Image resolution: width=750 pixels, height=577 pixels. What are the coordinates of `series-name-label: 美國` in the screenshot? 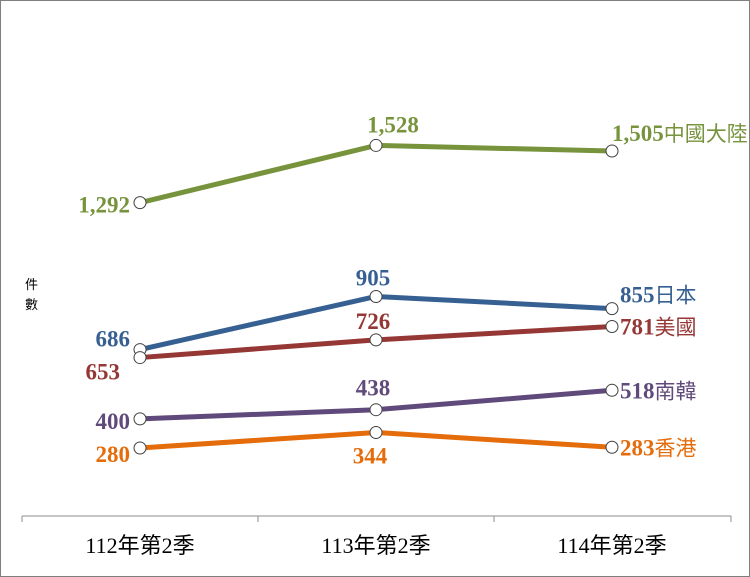 It's located at (676, 328).